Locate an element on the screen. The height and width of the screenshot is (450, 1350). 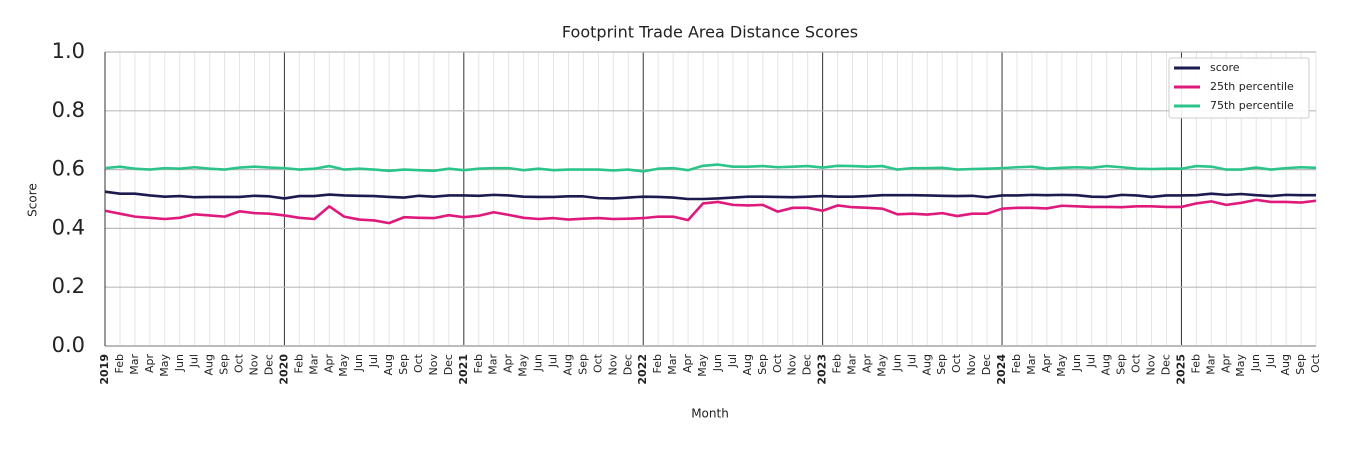
y-tick-label: 0.8 is located at coordinates (68, 110).